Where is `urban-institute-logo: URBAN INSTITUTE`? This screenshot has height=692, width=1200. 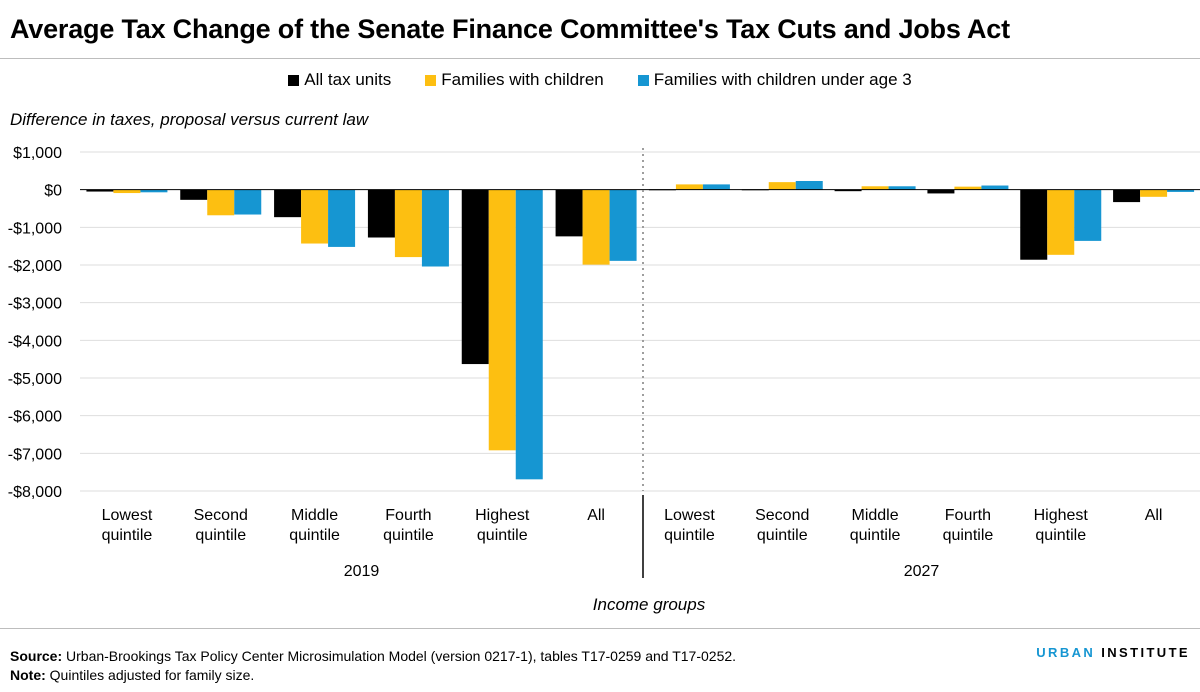 urban-institute-logo: URBAN INSTITUTE is located at coordinates (1113, 652).